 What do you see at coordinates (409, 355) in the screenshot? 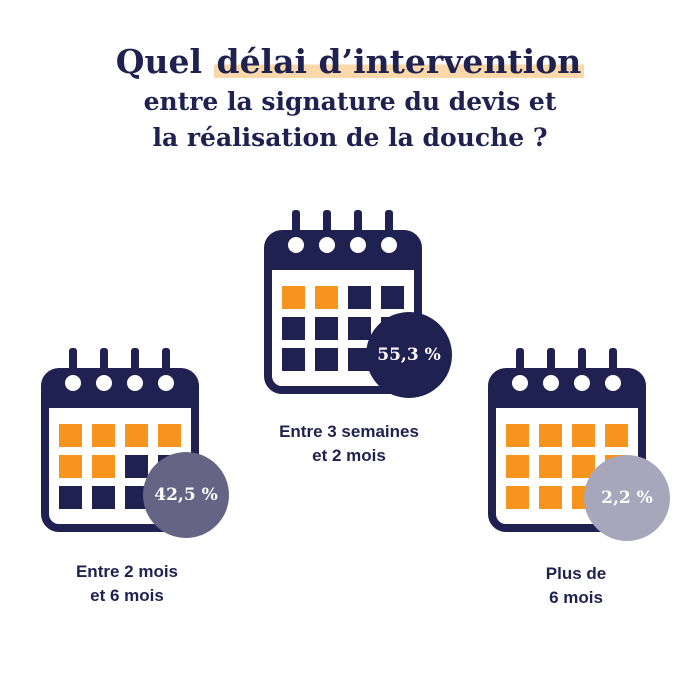
I see `percentage-badge: 55,3 %` at bounding box center [409, 355].